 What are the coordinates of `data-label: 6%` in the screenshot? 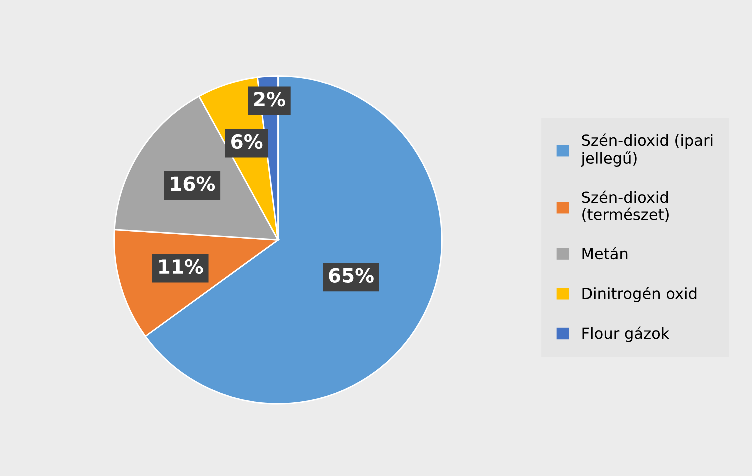 It's located at (247, 142).